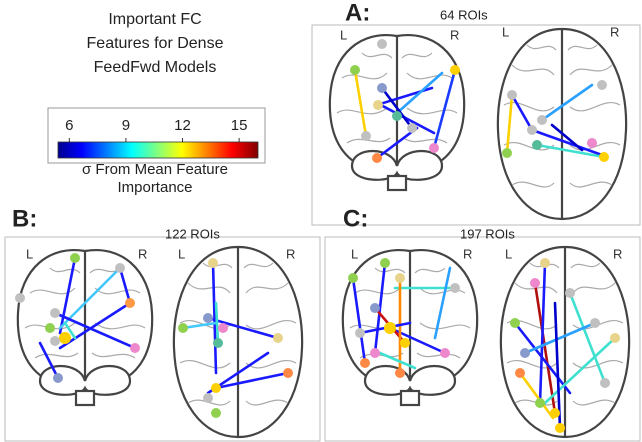  I want to click on title-line: Features for Dense, so click(155, 43).